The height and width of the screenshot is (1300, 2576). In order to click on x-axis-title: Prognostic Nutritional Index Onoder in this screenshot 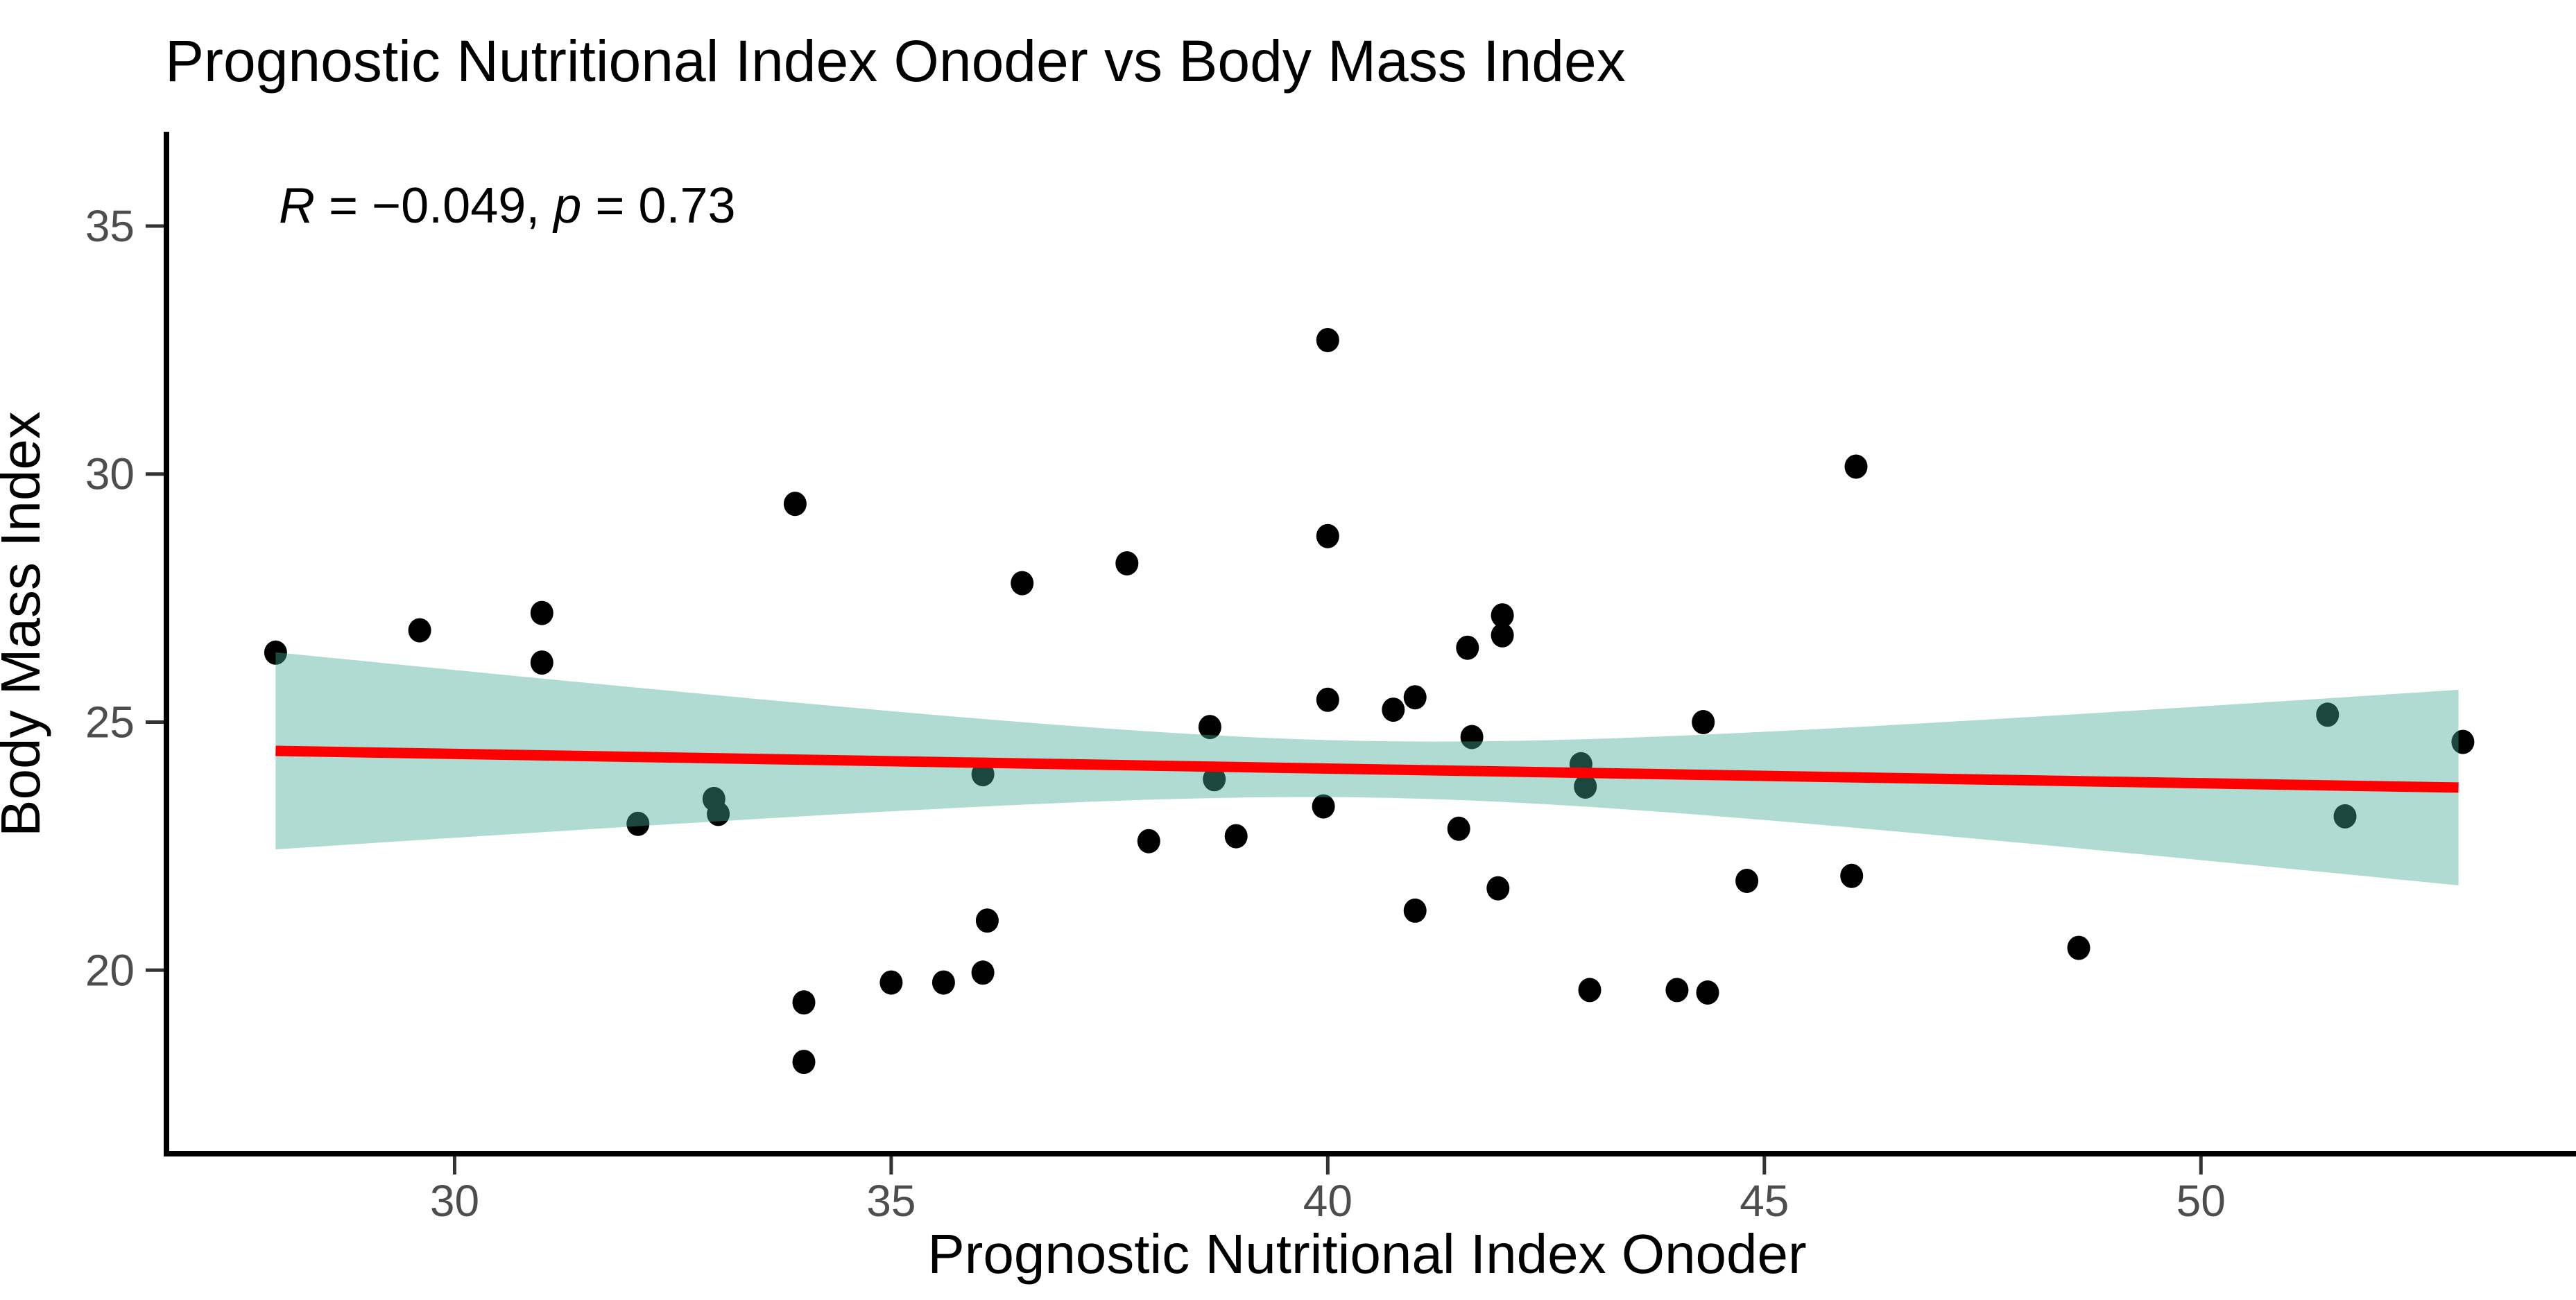, I will do `click(1367, 1254)`.